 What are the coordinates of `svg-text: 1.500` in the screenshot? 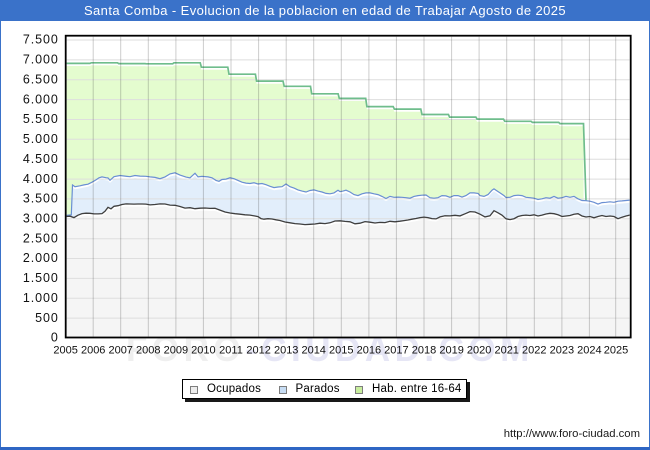 It's located at (41, 278).